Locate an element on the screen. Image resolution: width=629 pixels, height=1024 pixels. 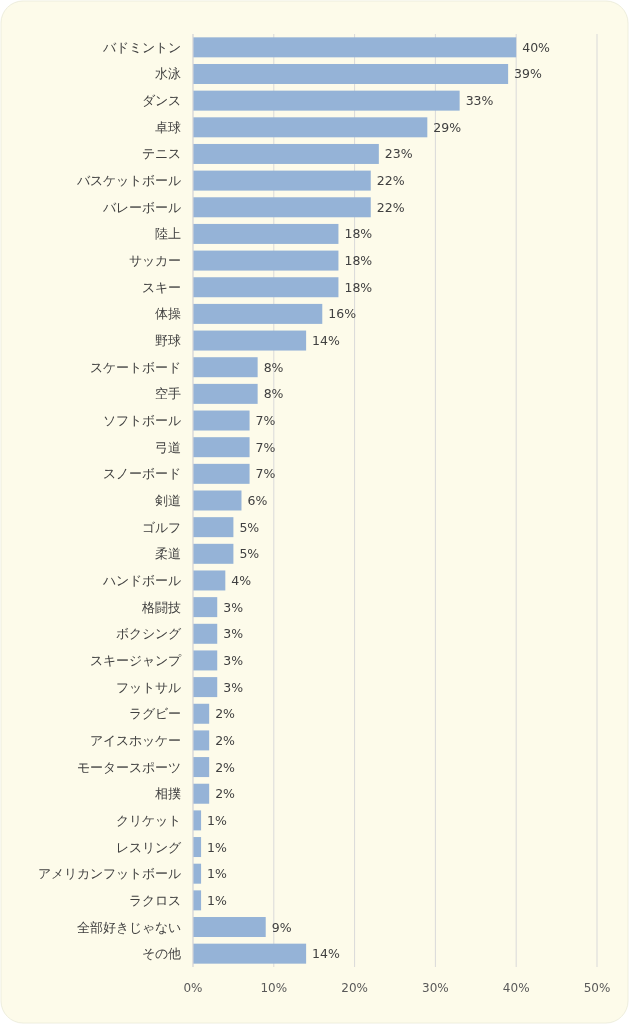
y-tick-label: バドミントン is located at coordinates (141, 47).